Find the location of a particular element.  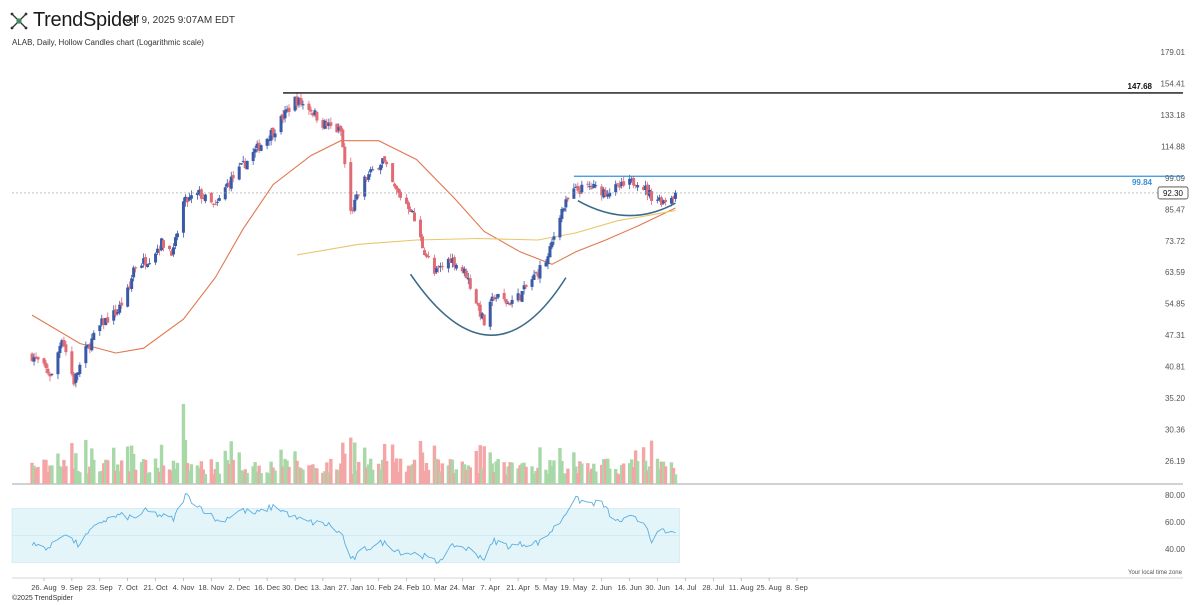

time-tick-label: 21. Apr is located at coordinates (518, 587).